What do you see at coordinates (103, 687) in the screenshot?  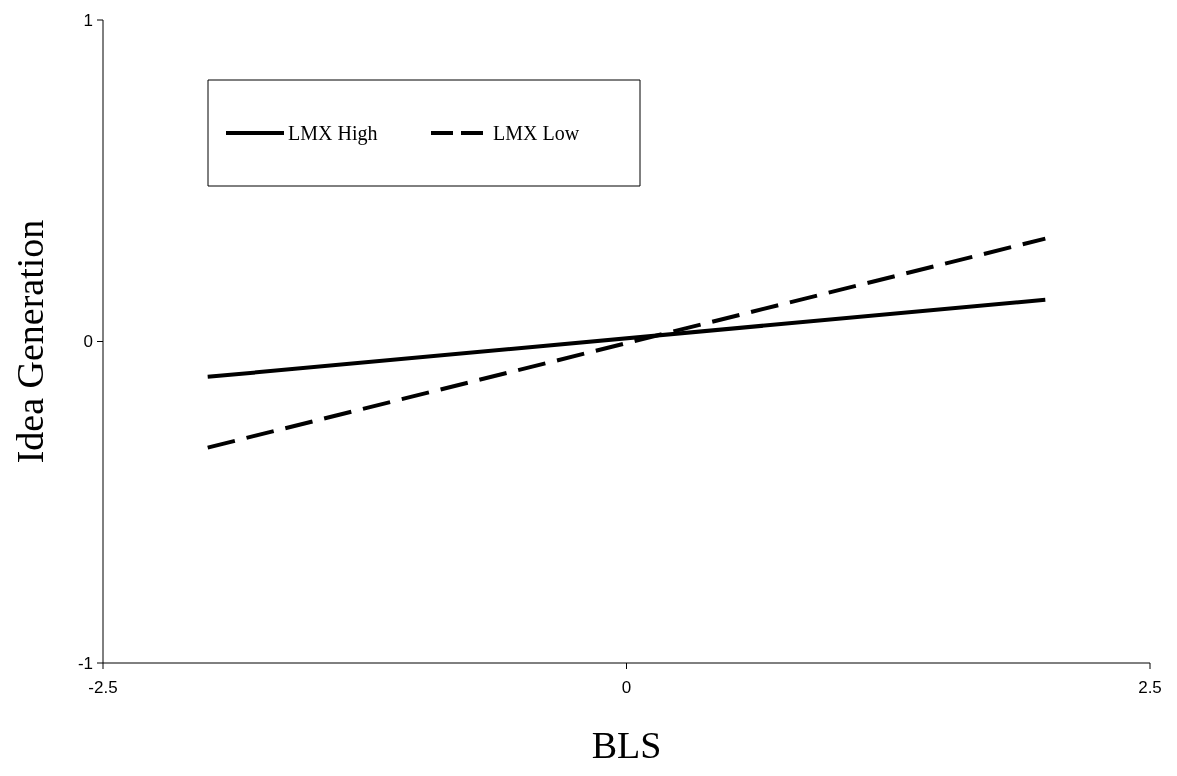 I see `x-tick-label: -2.5` at bounding box center [103, 687].